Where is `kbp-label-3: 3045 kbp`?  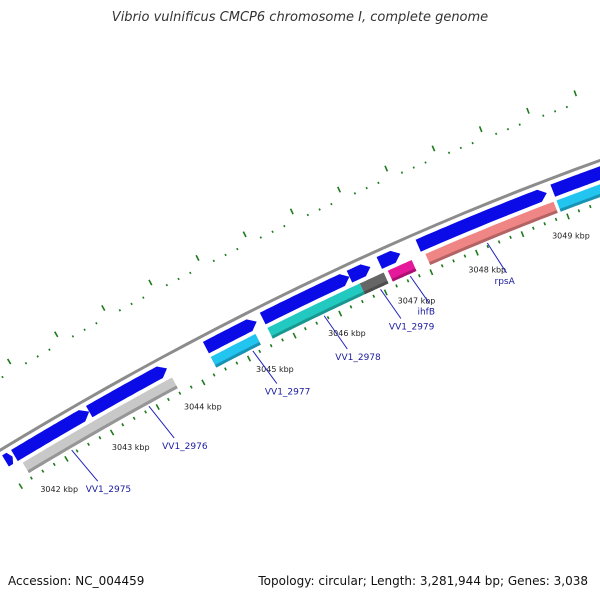 kbp-label-3: 3045 kbp is located at coordinates (275, 369).